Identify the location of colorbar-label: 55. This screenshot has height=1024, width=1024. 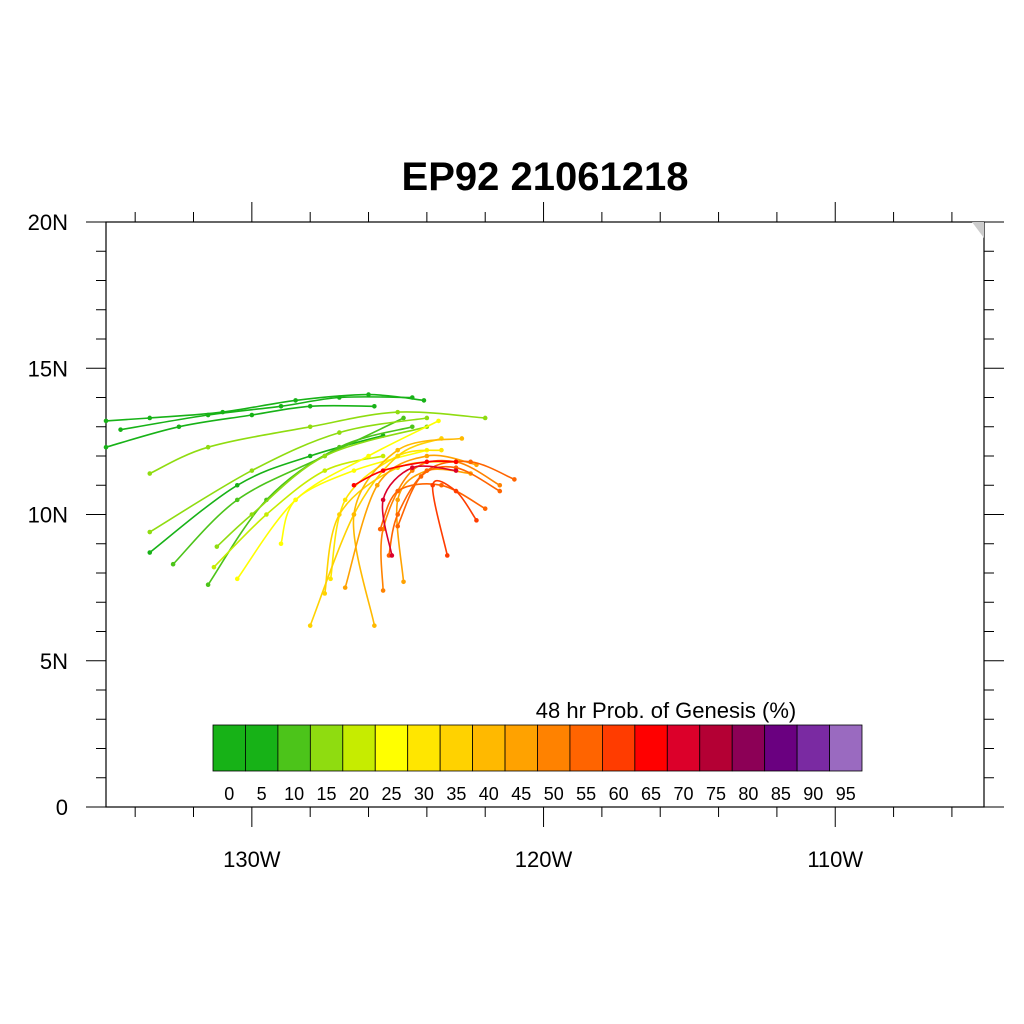
(586, 794).